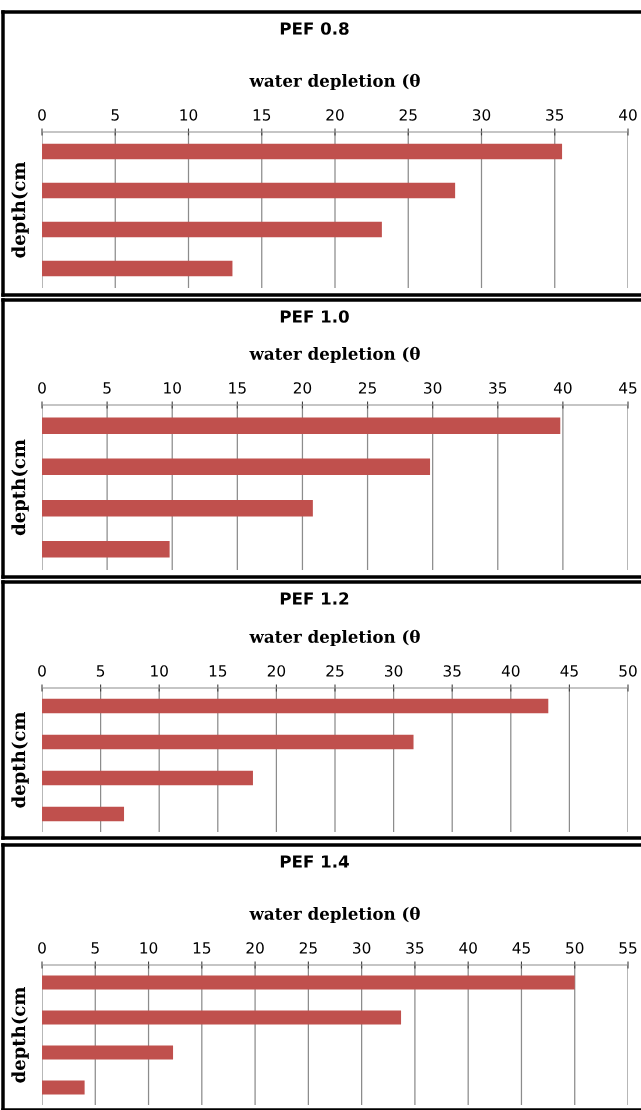 This screenshot has width=641, height=1110. Describe the element at coordinates (314, 598) in the screenshot. I see `chart-title: PEF 1.2` at that location.